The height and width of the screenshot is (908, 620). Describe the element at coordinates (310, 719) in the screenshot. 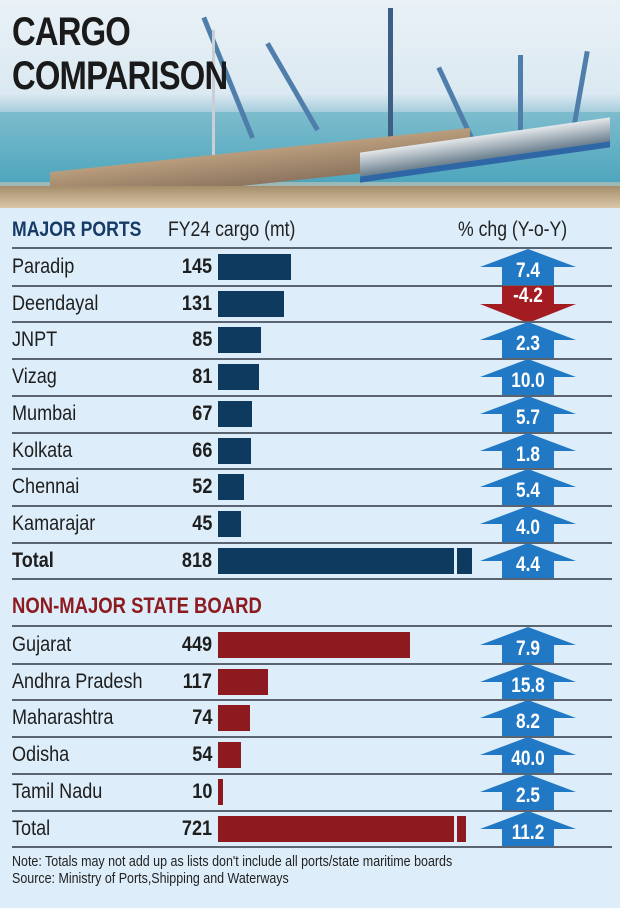

I see `table-row: Maharashtra 74 8.2` at that location.